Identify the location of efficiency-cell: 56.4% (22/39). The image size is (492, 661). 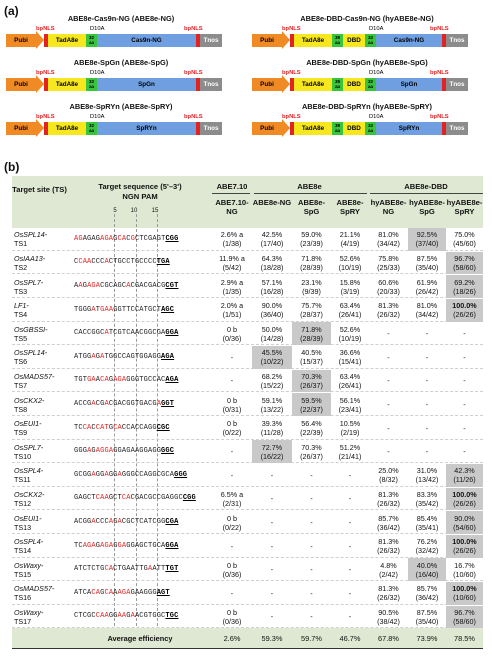
(311, 428).